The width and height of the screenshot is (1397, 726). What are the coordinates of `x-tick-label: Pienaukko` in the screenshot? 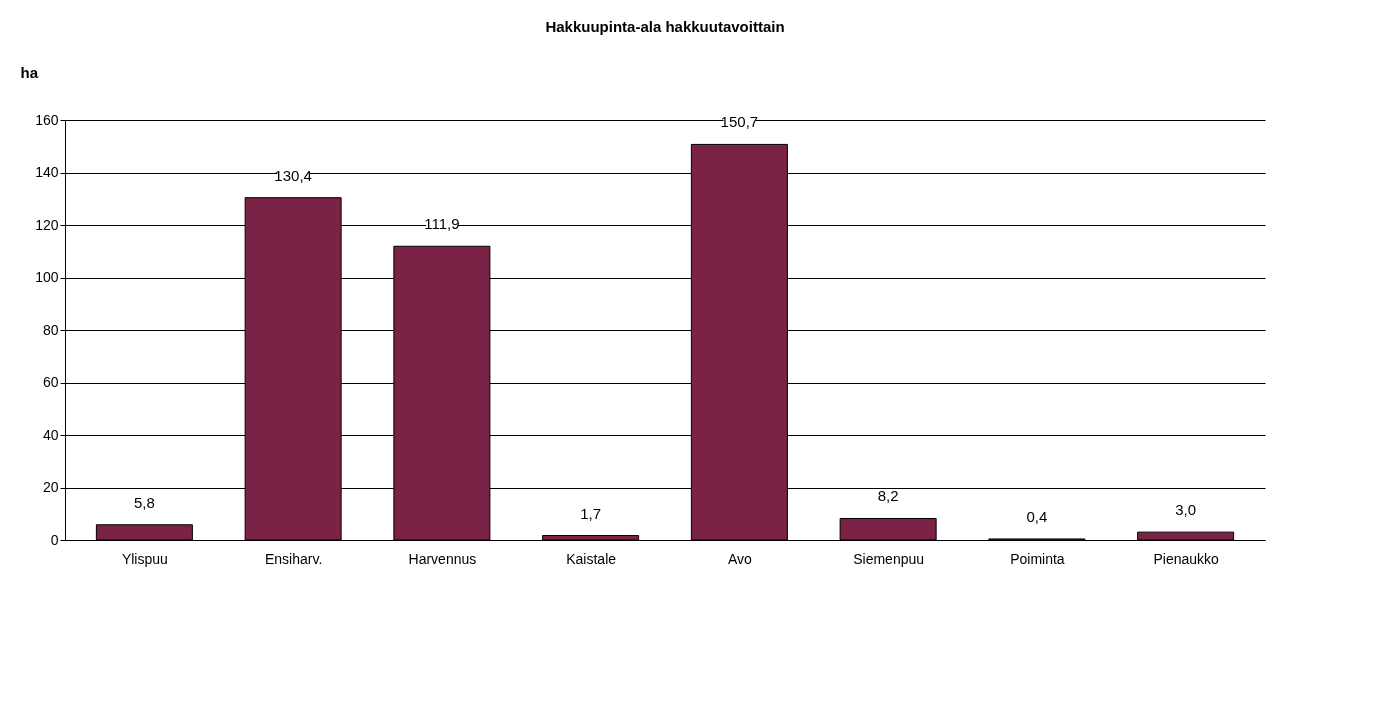 It's located at (1186, 558).